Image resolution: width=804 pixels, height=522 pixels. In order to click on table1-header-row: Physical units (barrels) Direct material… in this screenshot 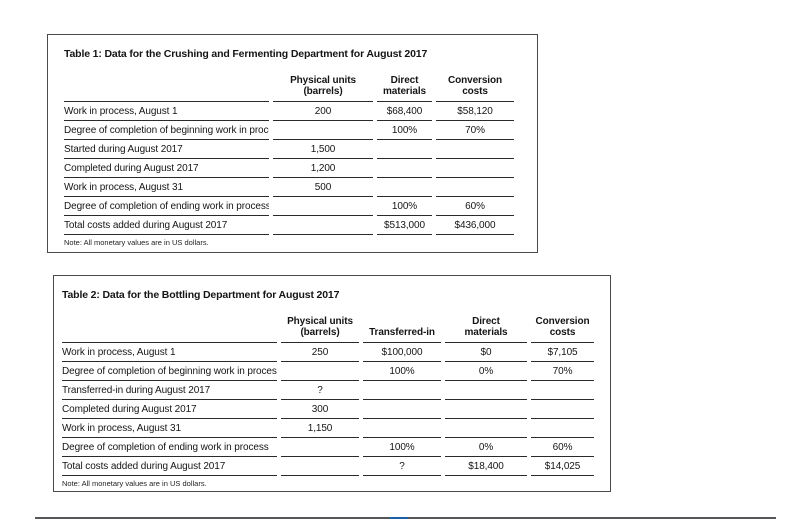, I will do `click(289, 84)`.